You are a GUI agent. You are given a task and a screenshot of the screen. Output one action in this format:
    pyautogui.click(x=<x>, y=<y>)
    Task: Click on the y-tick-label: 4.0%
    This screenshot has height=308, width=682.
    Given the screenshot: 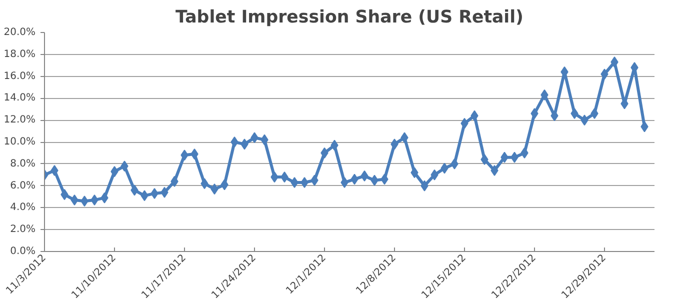 What is the action you would take?
    pyautogui.click(x=23, y=208)
    